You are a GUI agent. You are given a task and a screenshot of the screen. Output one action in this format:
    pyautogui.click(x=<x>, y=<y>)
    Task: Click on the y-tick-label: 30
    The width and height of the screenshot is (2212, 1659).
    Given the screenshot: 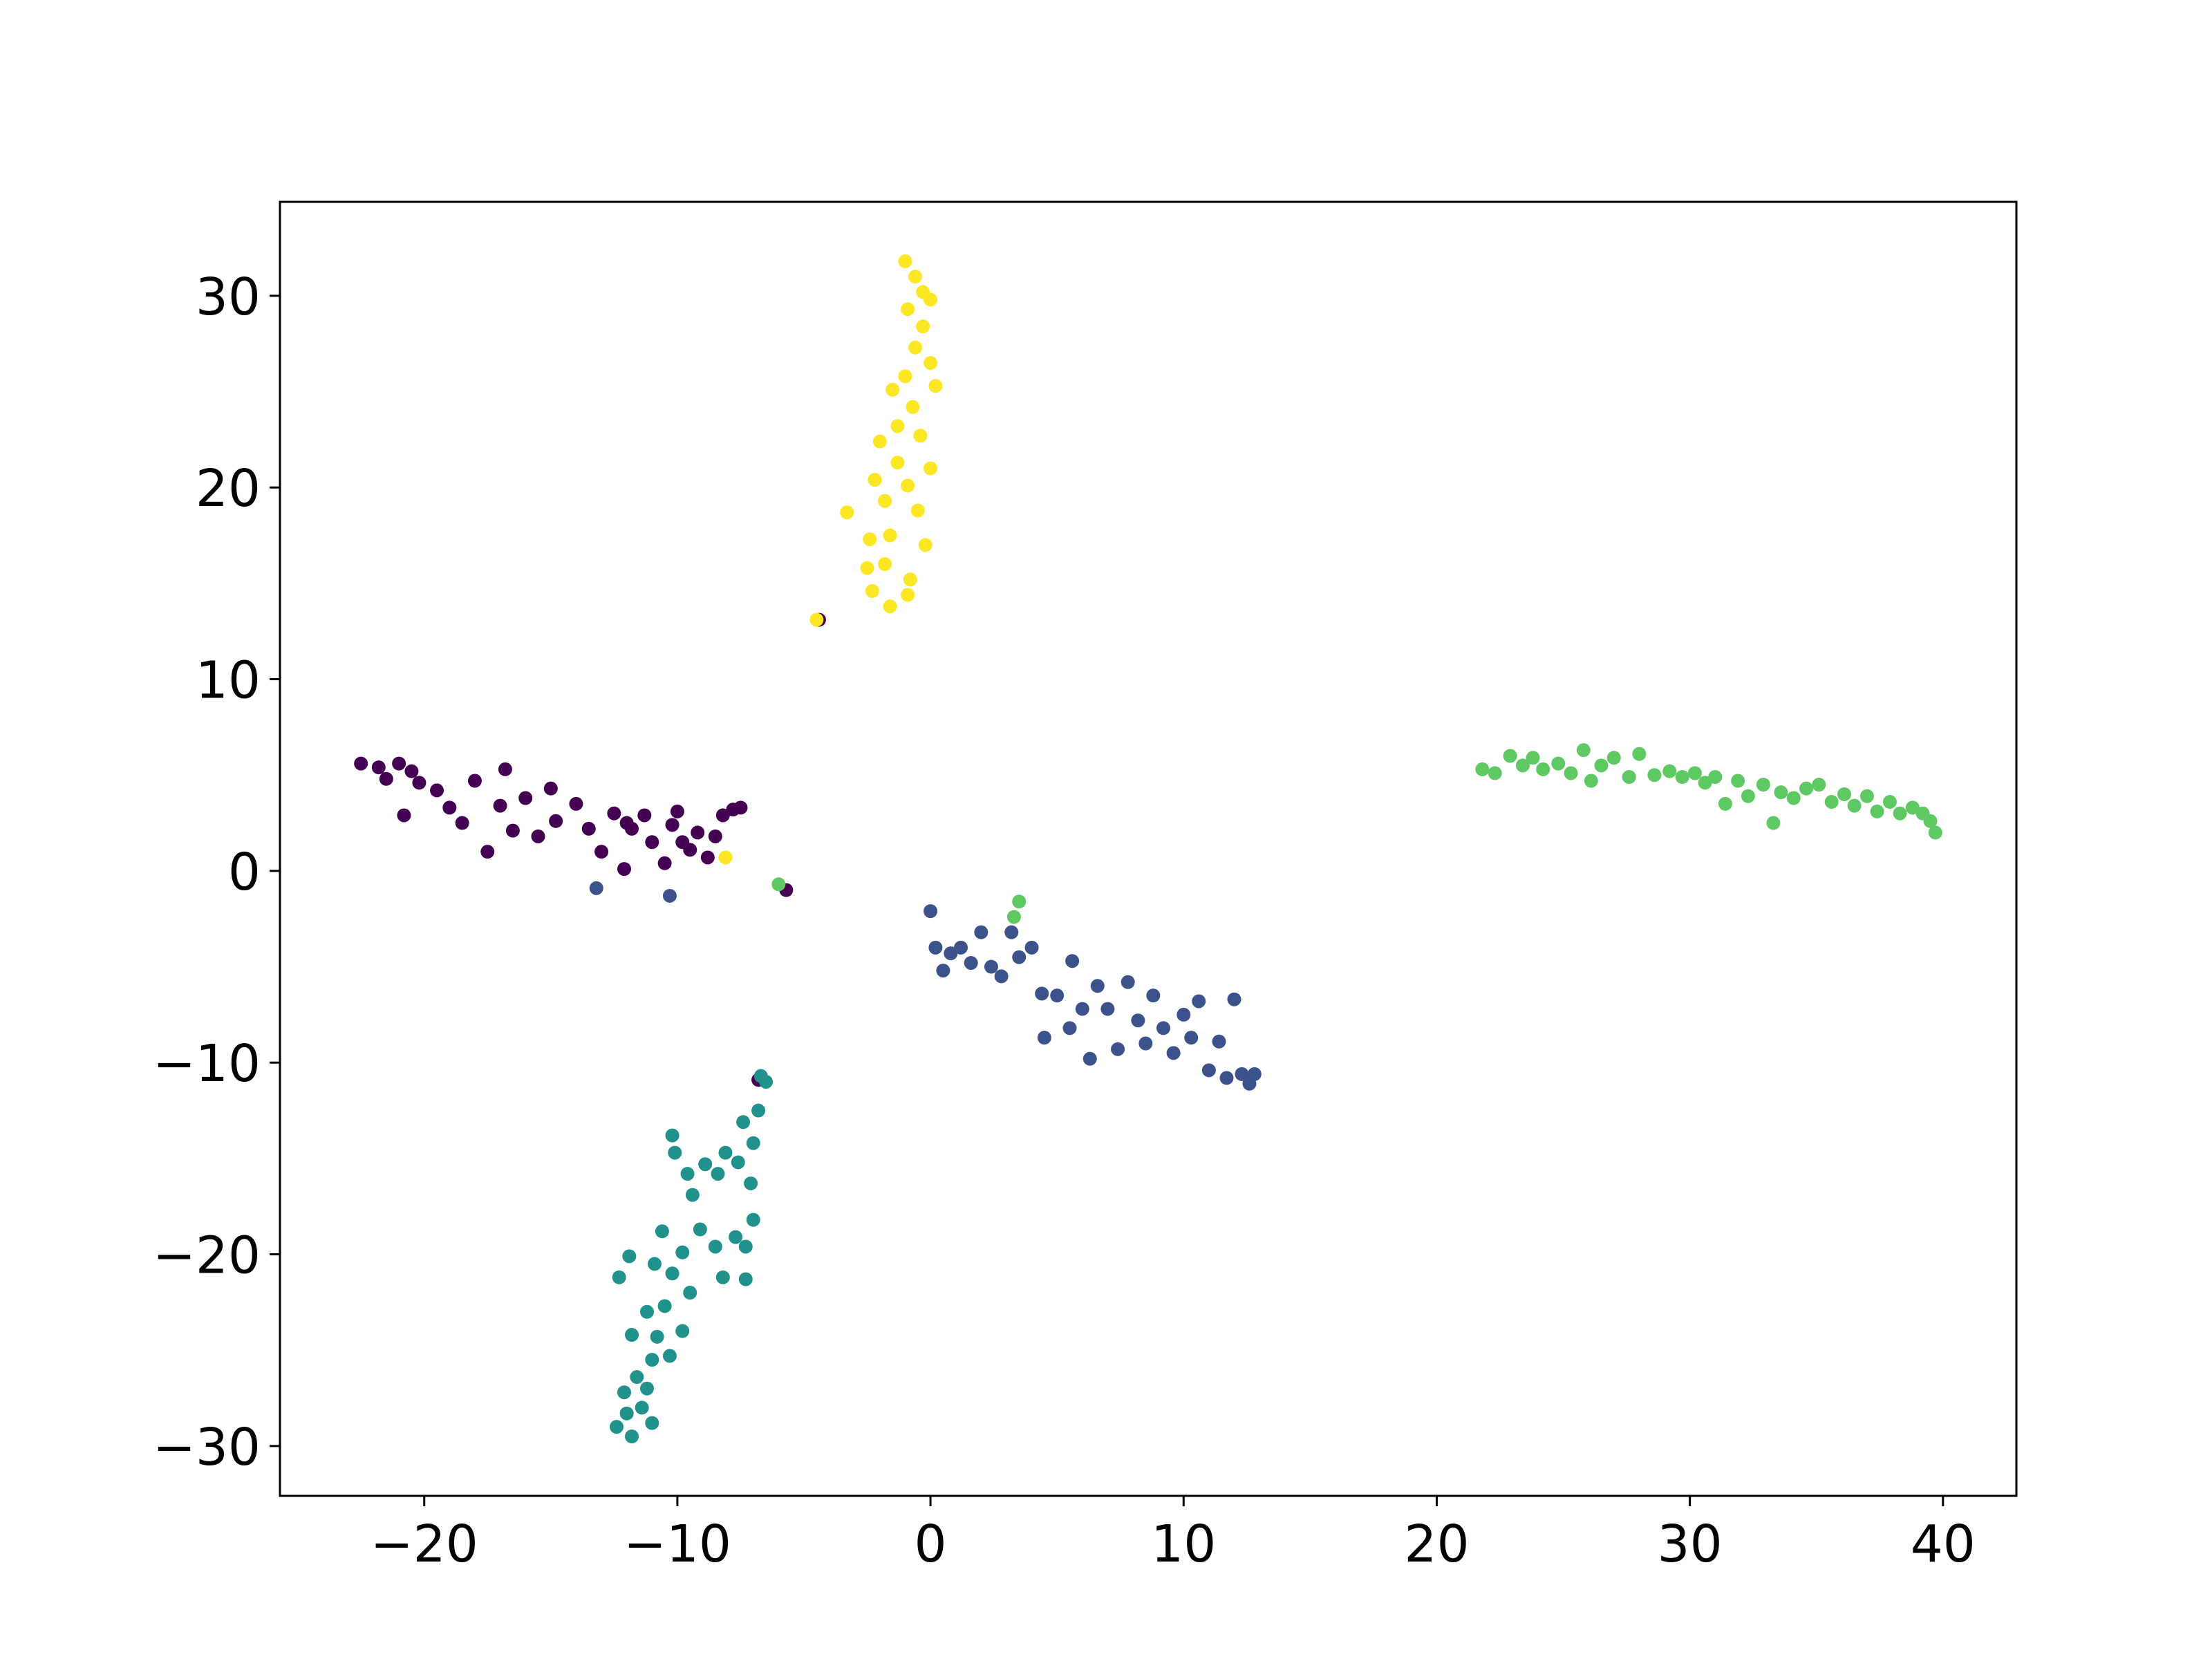 What is the action you would take?
    pyautogui.click(x=228, y=297)
    